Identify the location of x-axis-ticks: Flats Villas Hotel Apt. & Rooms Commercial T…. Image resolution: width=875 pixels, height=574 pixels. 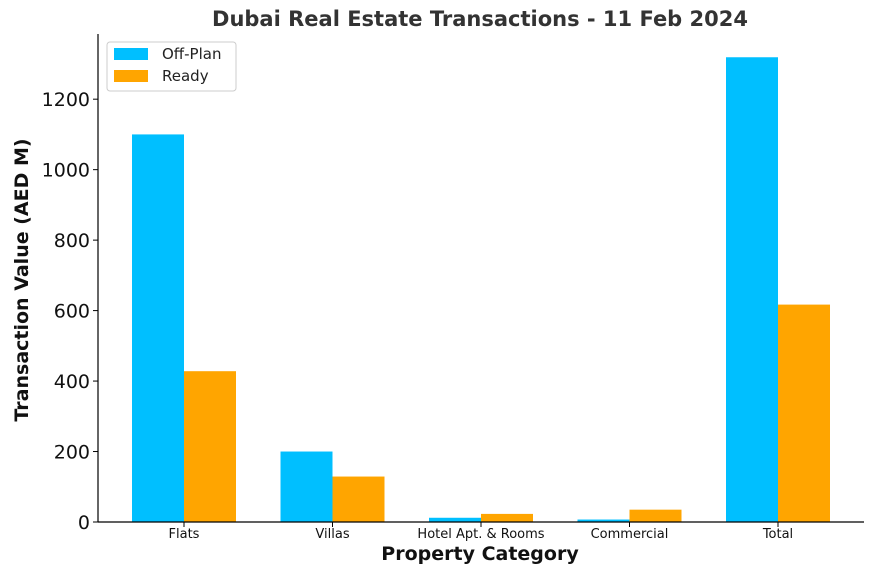
(481, 532).